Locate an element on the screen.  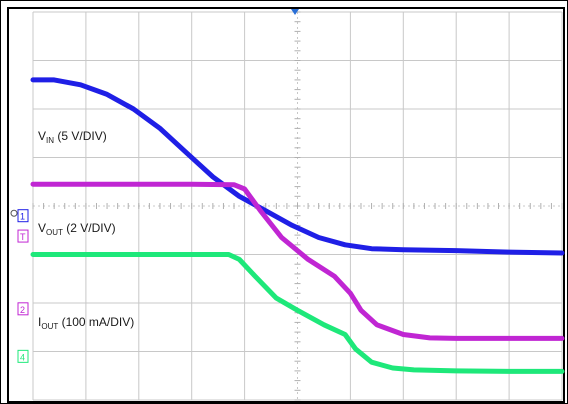
channel-marker-label: 2 is located at coordinates (22, 310).